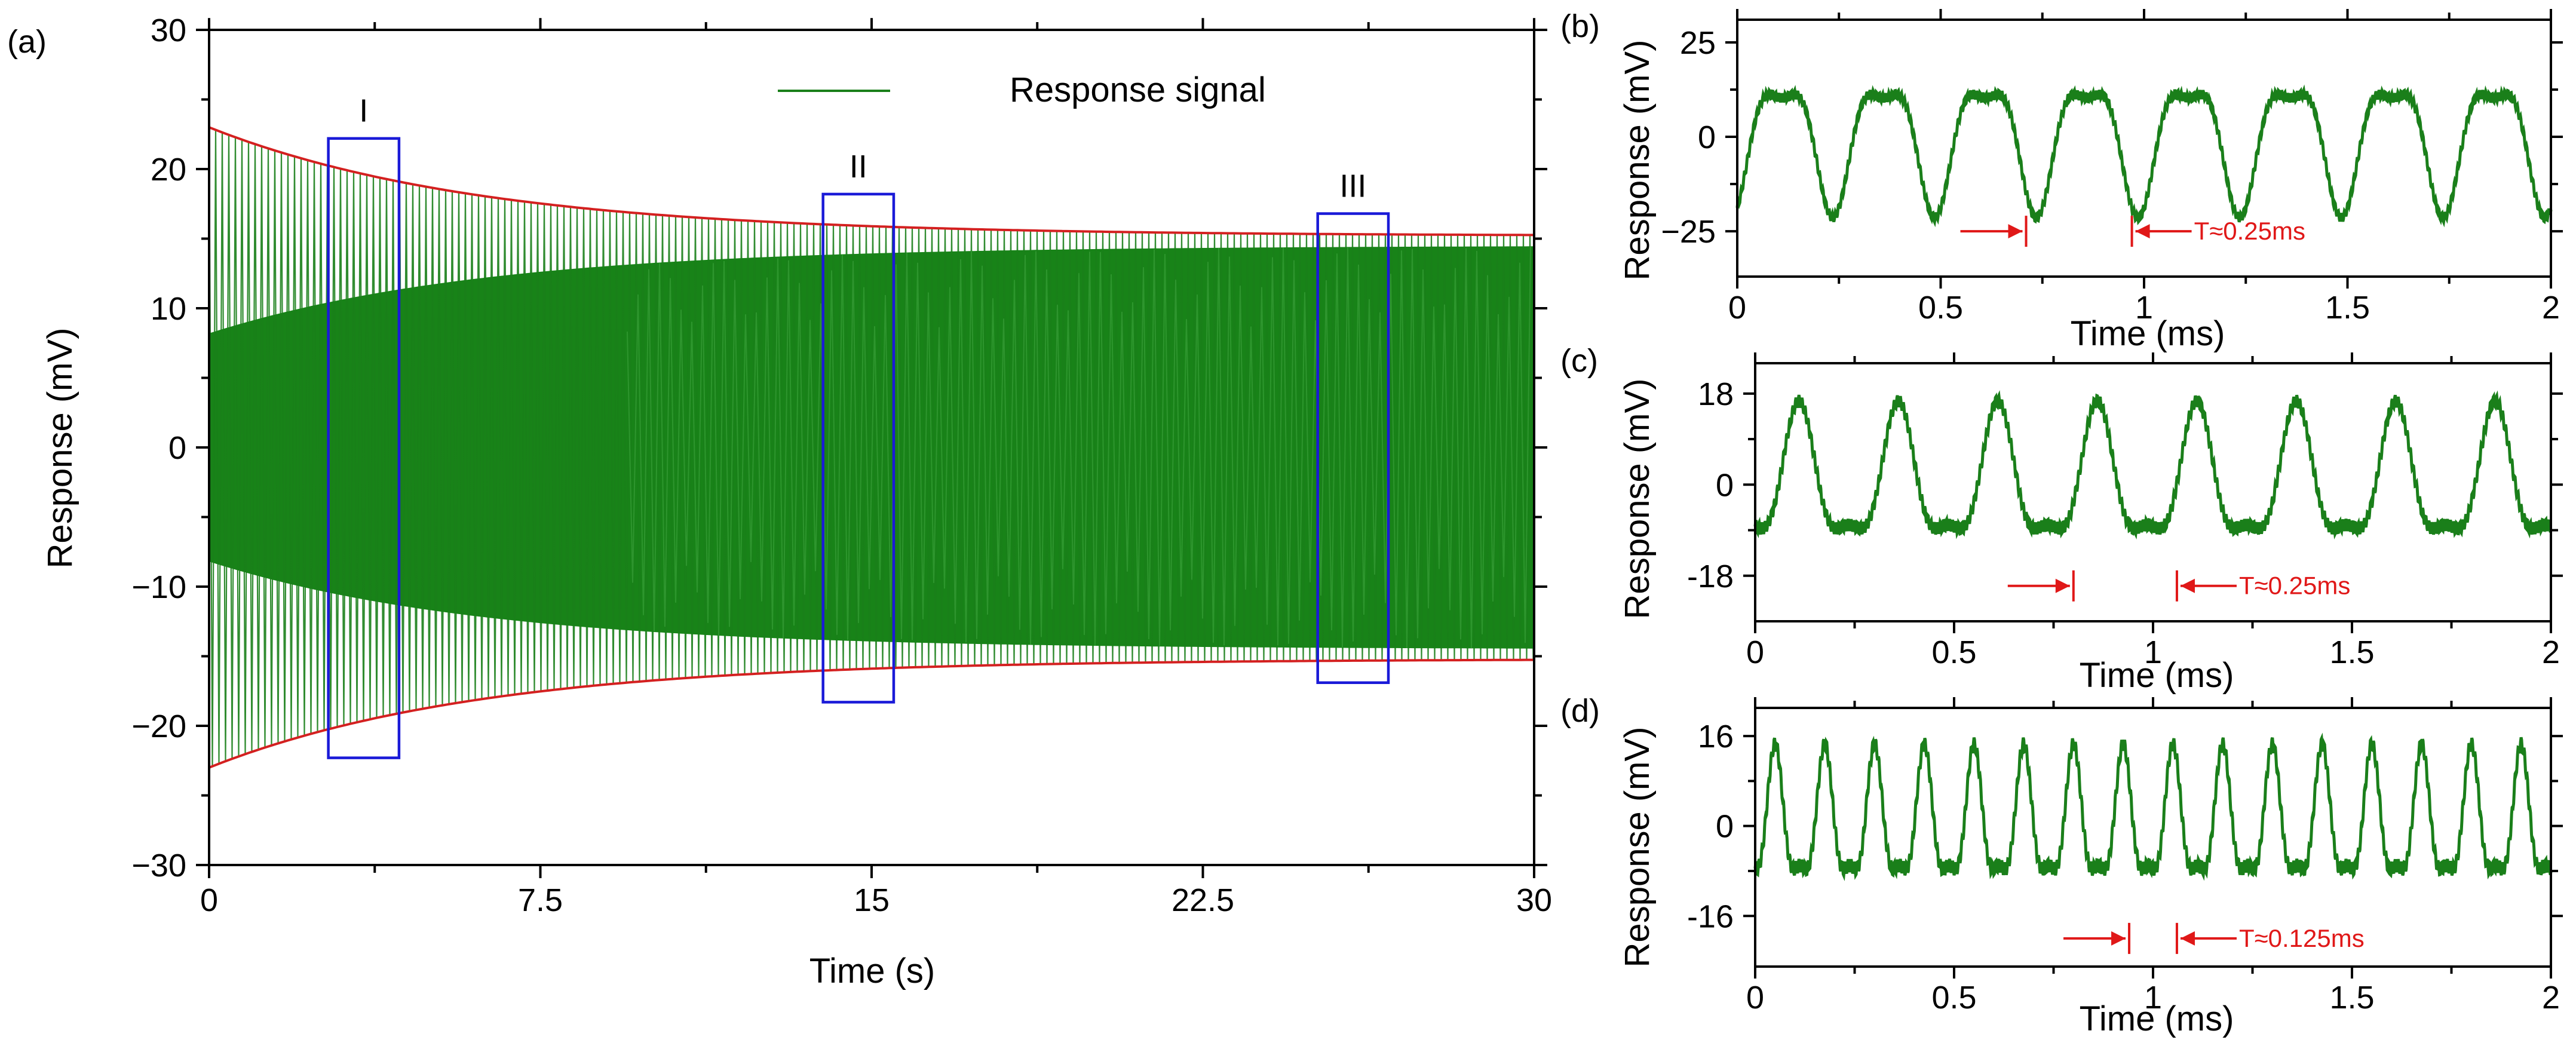  I want to click on panel-a-ytick-label: −30, so click(158, 866).